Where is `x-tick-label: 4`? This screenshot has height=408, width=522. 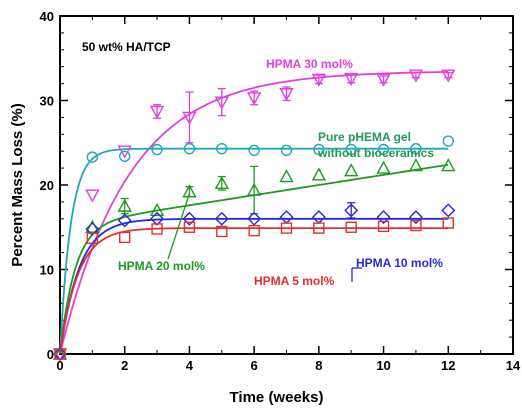 x-tick-label: 4 is located at coordinates (190, 365).